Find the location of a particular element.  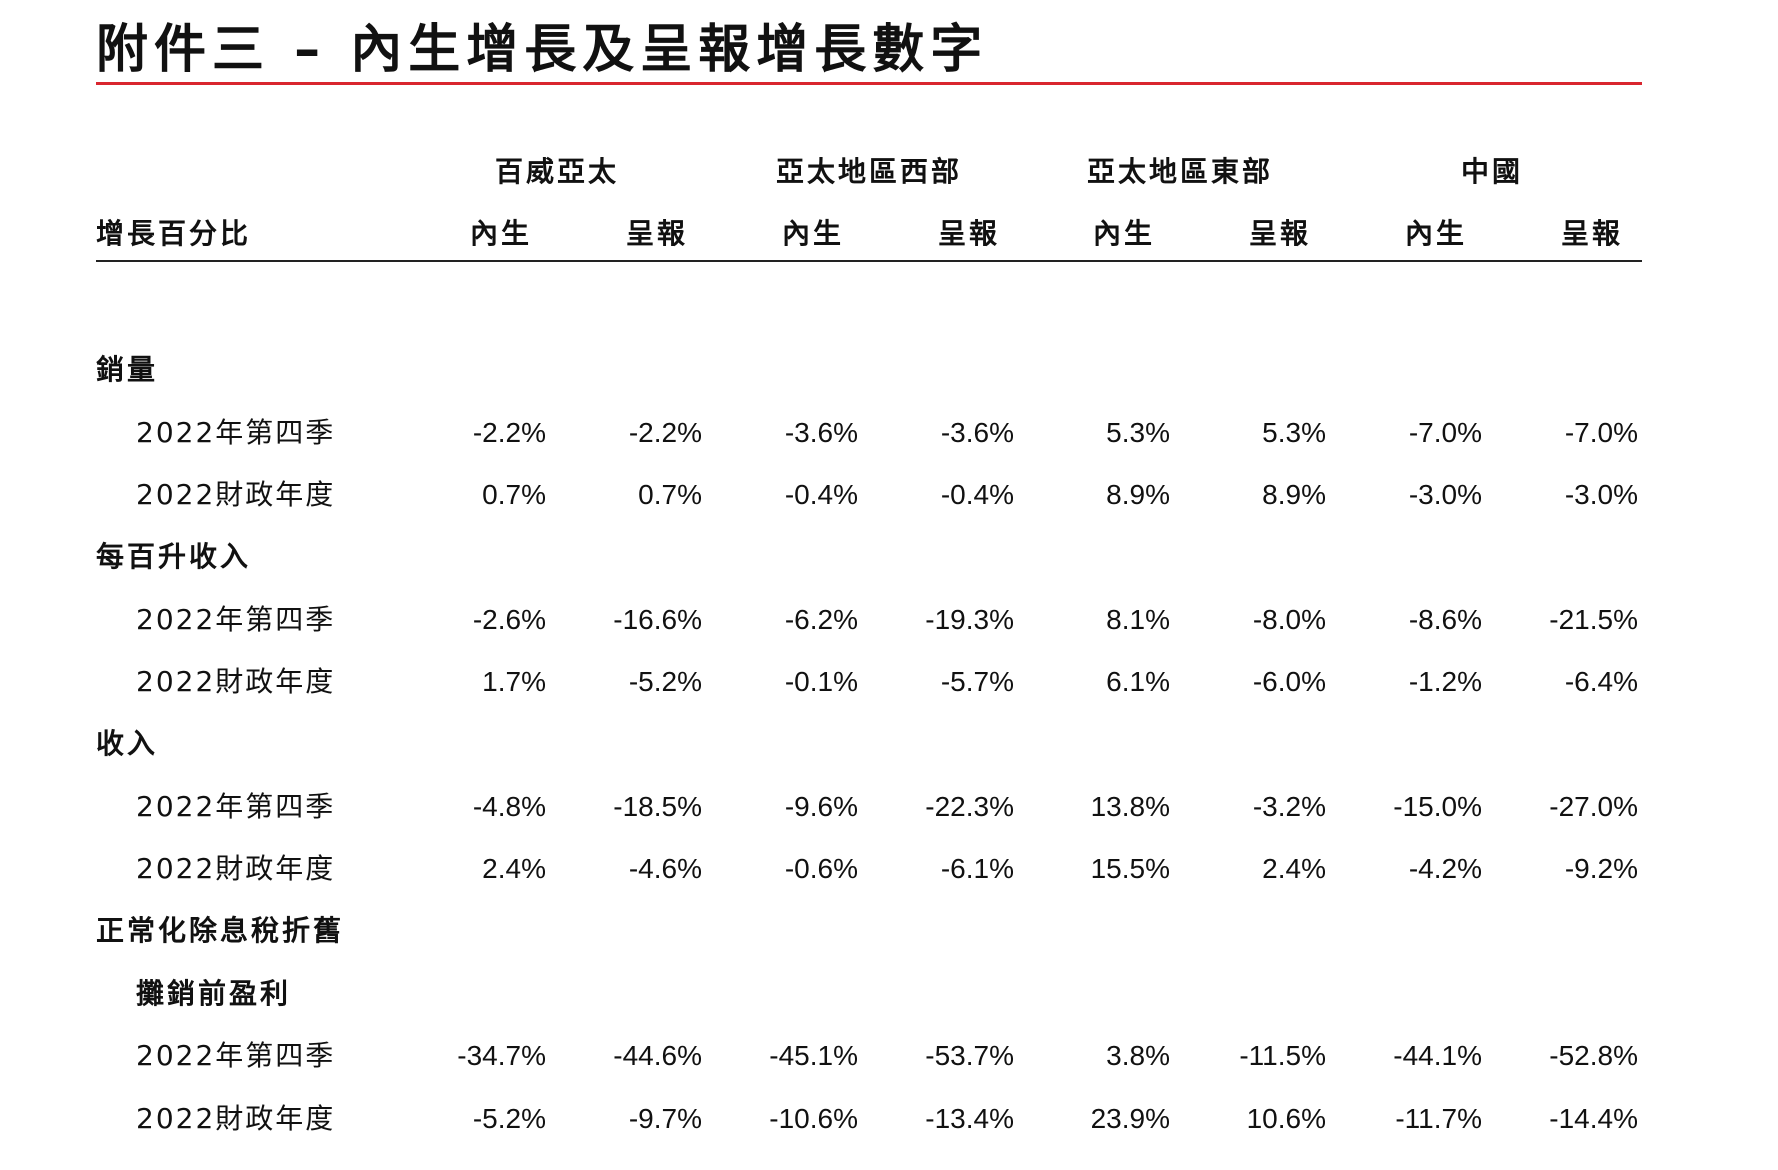

title-divider is located at coordinates (869, 83).